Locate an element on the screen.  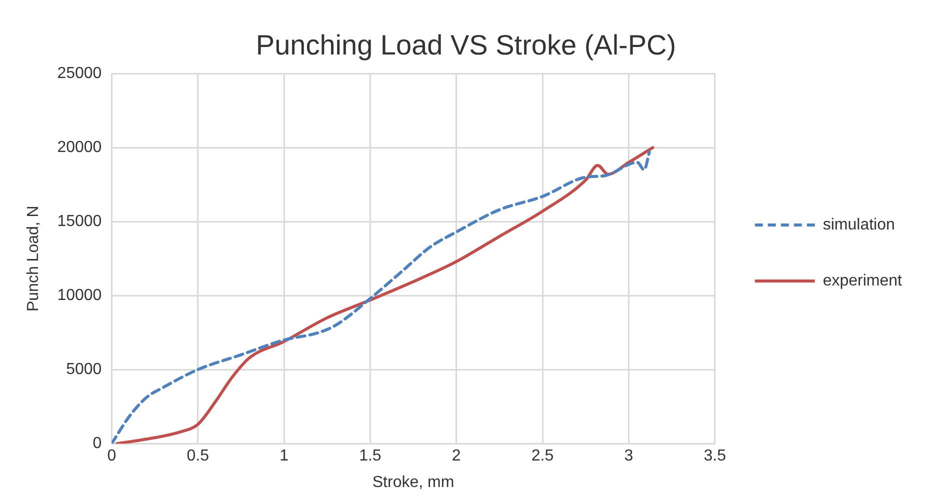
x-tick-label: 1.5 is located at coordinates (370, 456).